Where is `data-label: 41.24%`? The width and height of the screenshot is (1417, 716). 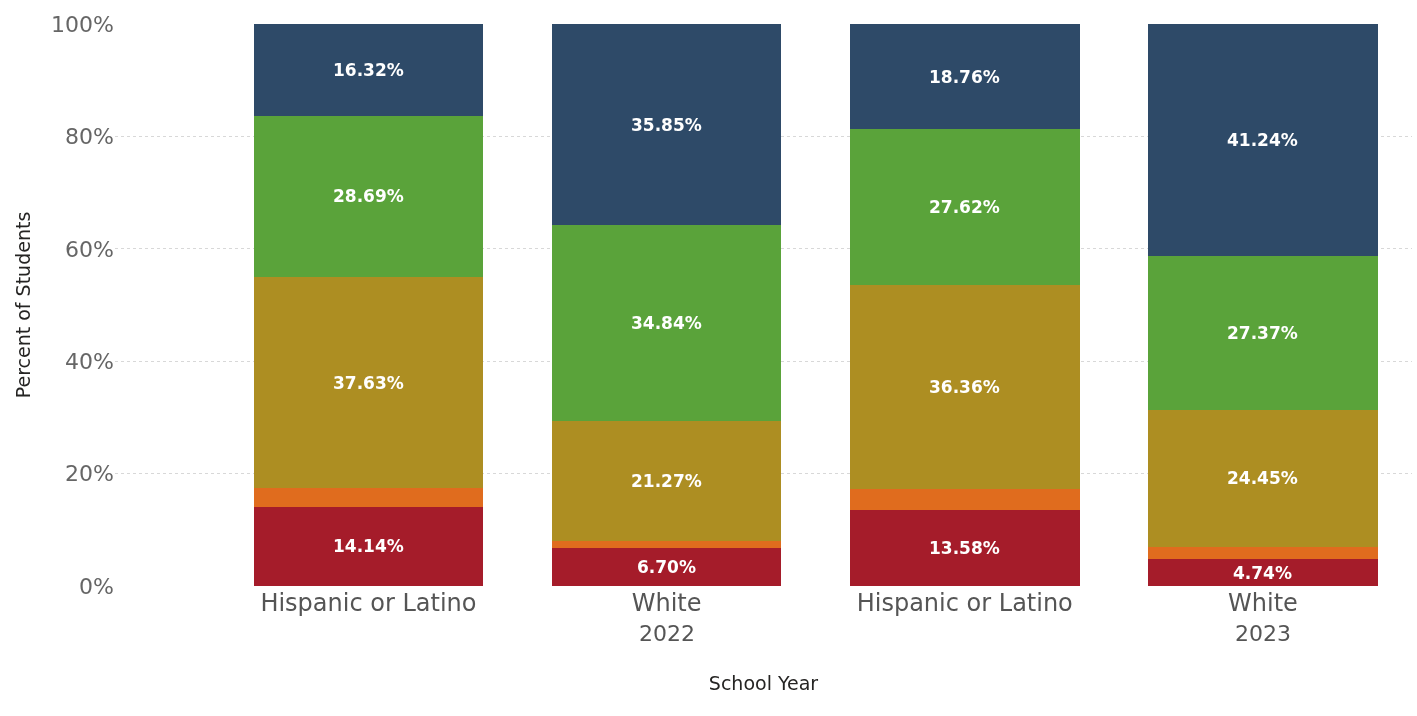
data-label: 41.24% is located at coordinates (1262, 140).